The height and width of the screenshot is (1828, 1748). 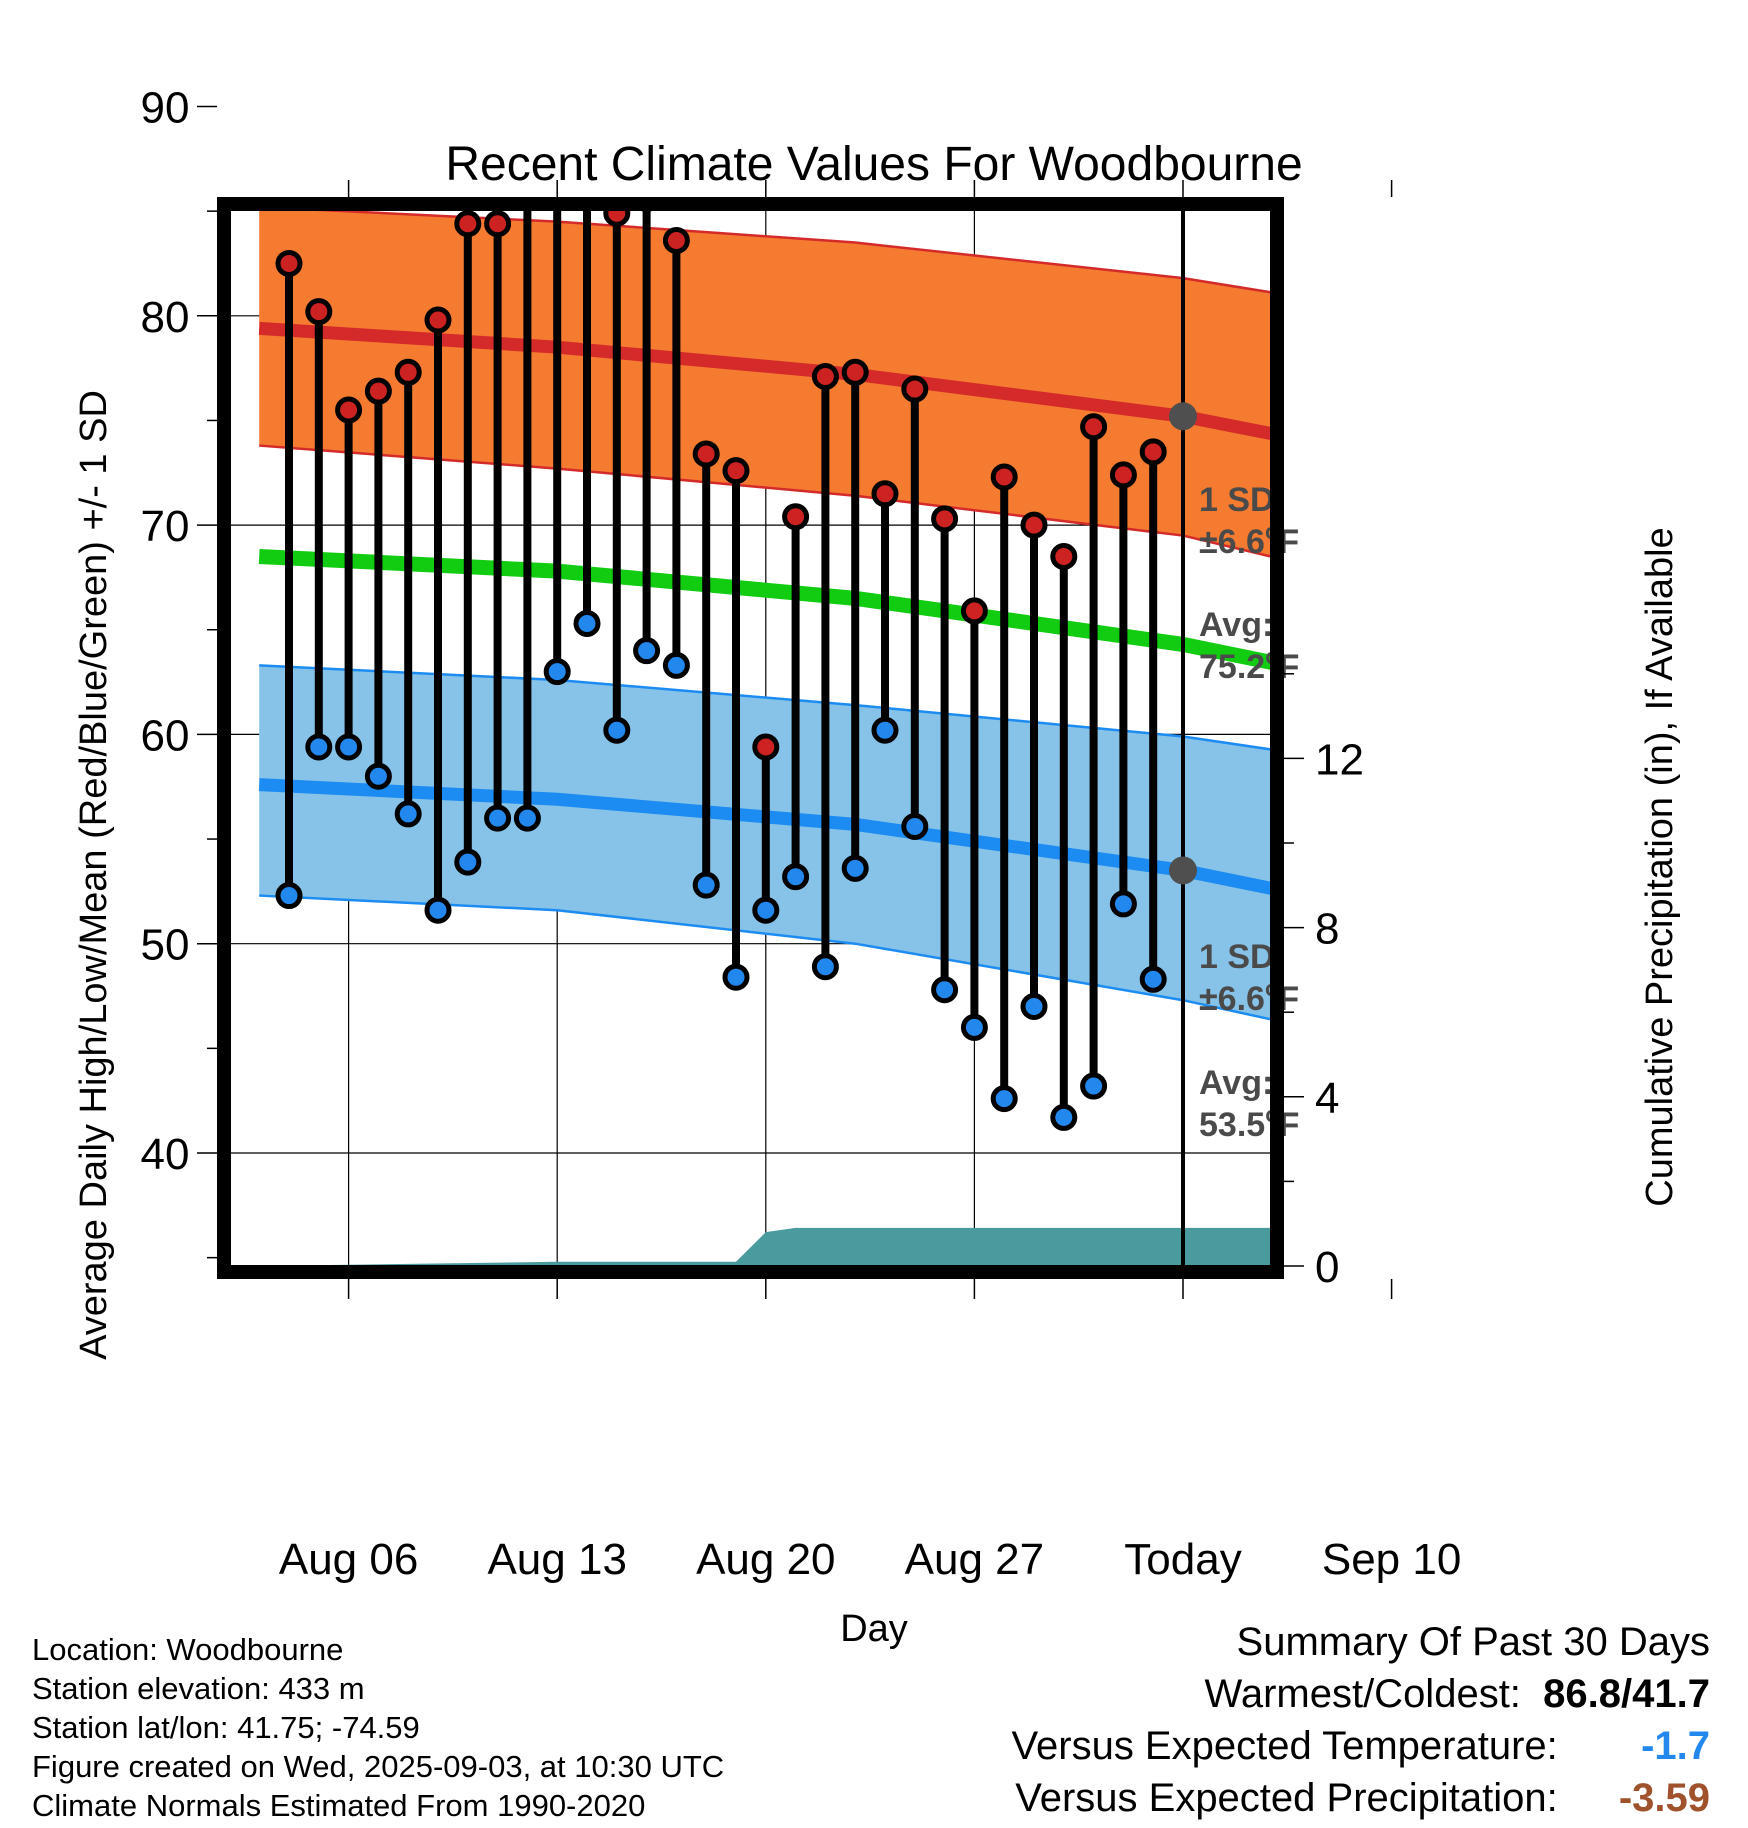 I want to click on precip-departure-label: Versus Expected Precipitation:, so click(x=1286, y=1798).